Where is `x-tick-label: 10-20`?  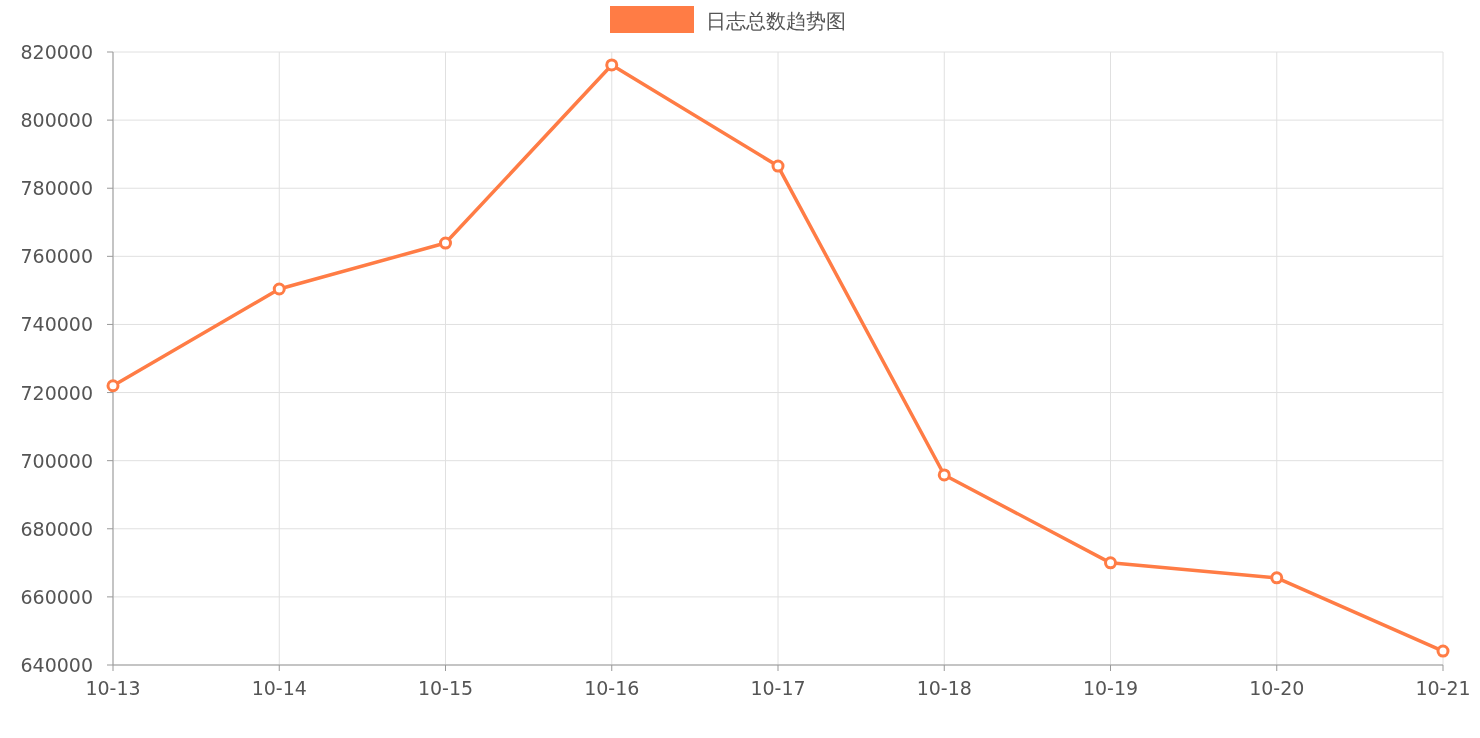 x-tick-label: 10-20 is located at coordinates (1277, 688).